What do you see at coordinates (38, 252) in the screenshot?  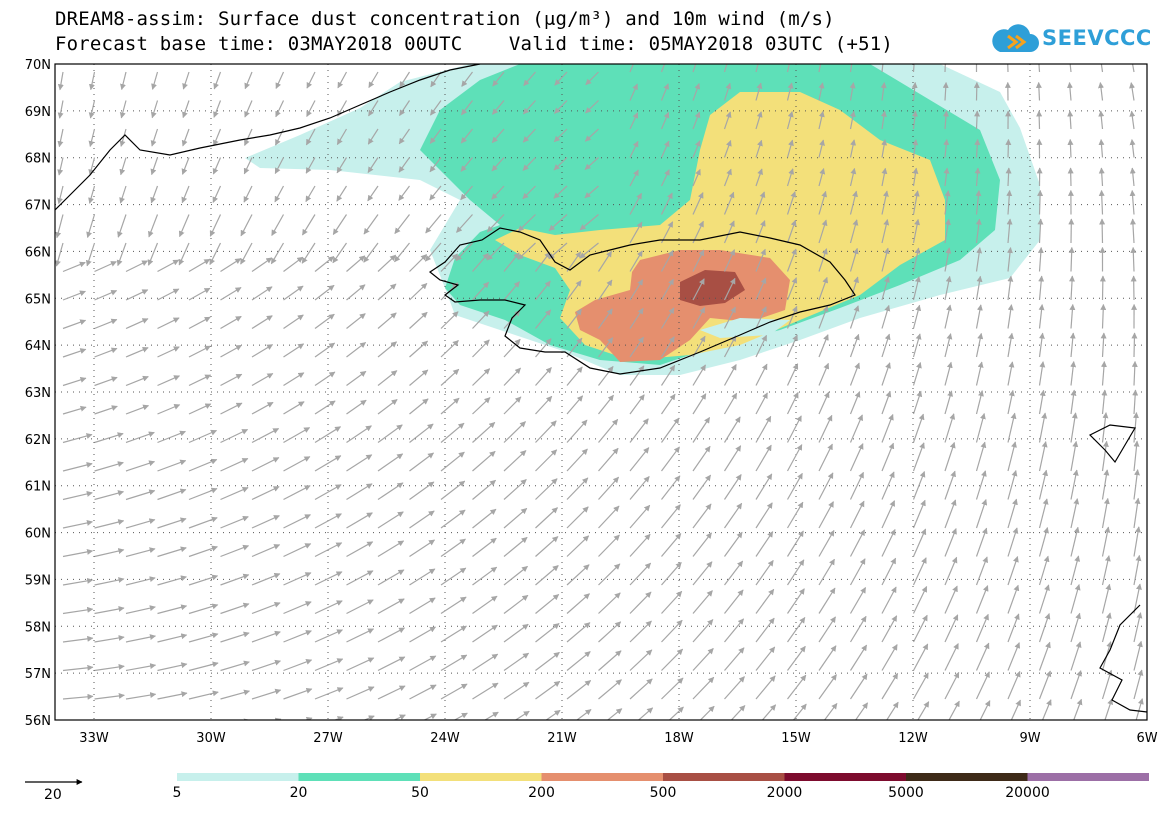 I see `lat-label: 66N` at bounding box center [38, 252].